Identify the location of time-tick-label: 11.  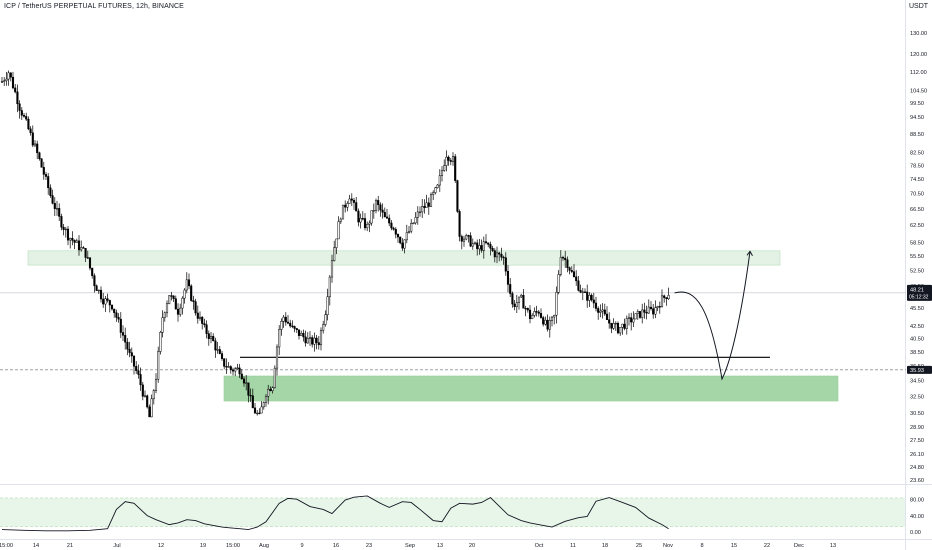
(573, 546).